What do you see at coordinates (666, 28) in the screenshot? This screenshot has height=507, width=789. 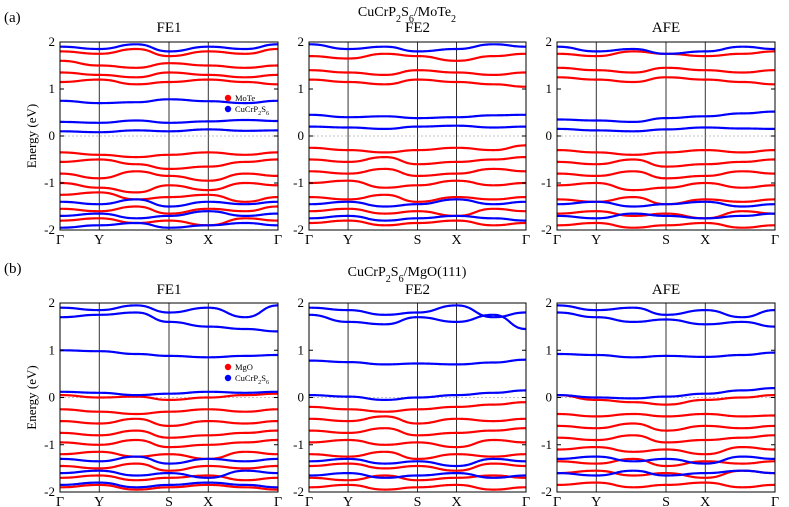 I see `subplot-title: AFE` at bounding box center [666, 28].